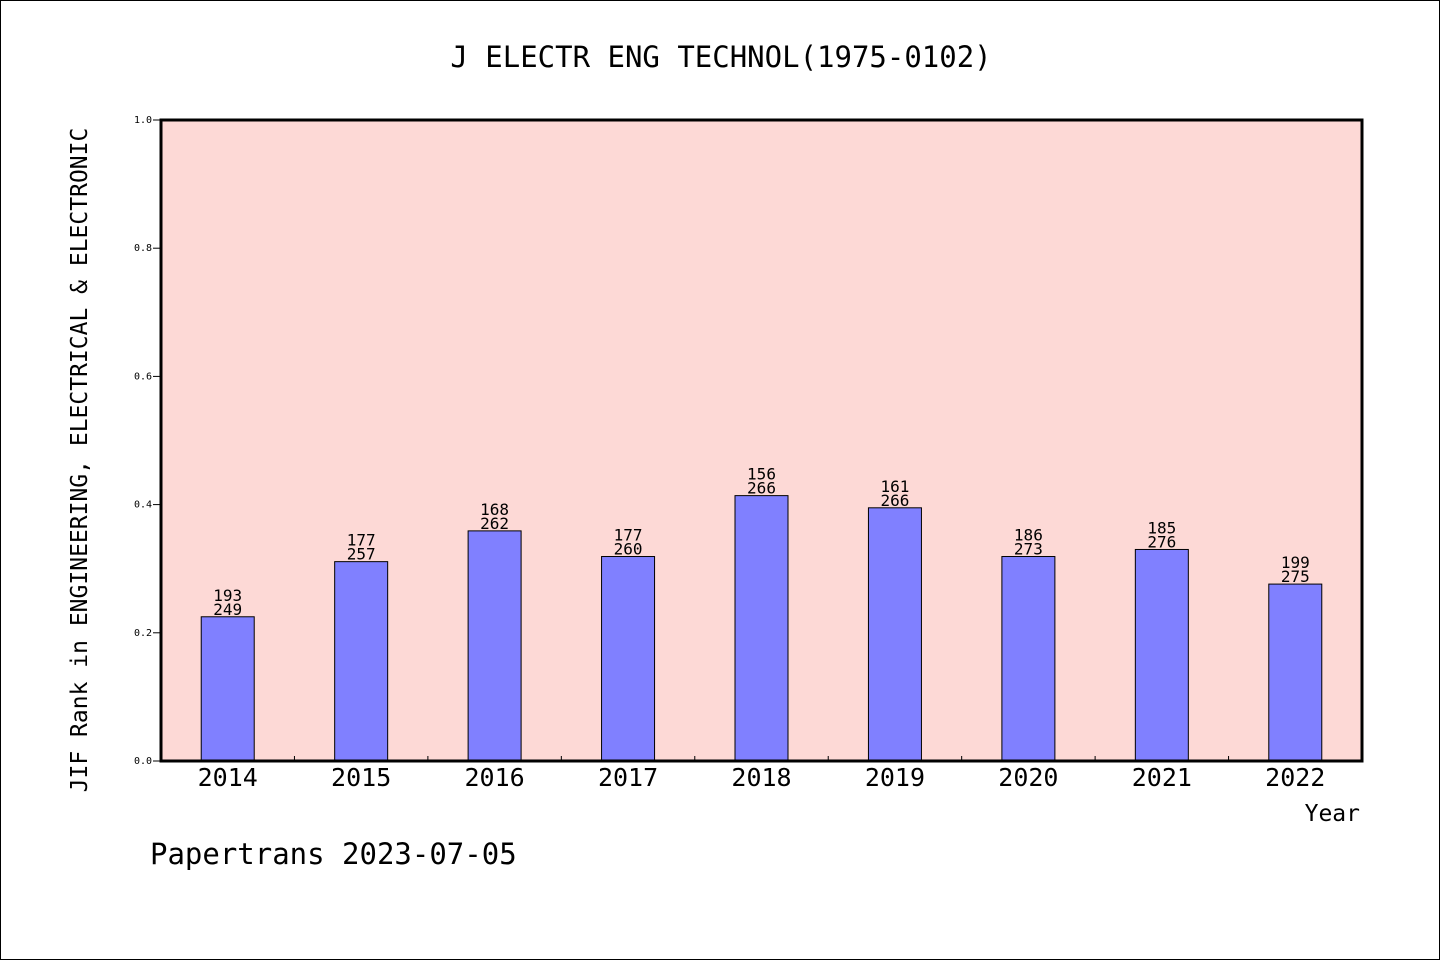  Describe the element at coordinates (494, 646) in the screenshot. I see `bar-2016` at that location.